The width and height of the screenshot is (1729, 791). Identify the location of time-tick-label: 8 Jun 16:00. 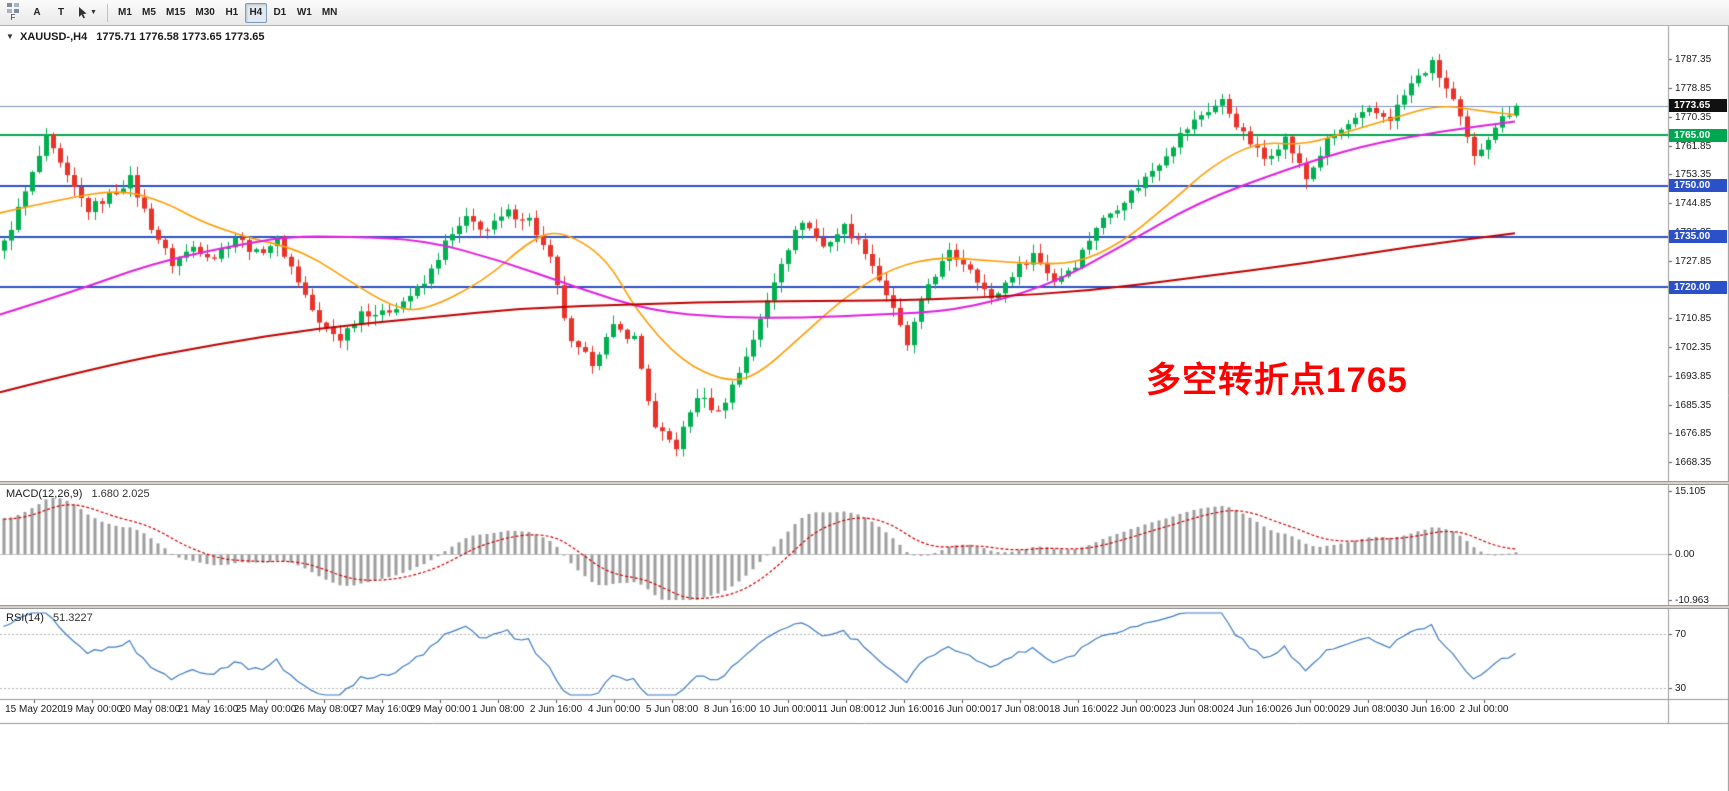
(730, 709).